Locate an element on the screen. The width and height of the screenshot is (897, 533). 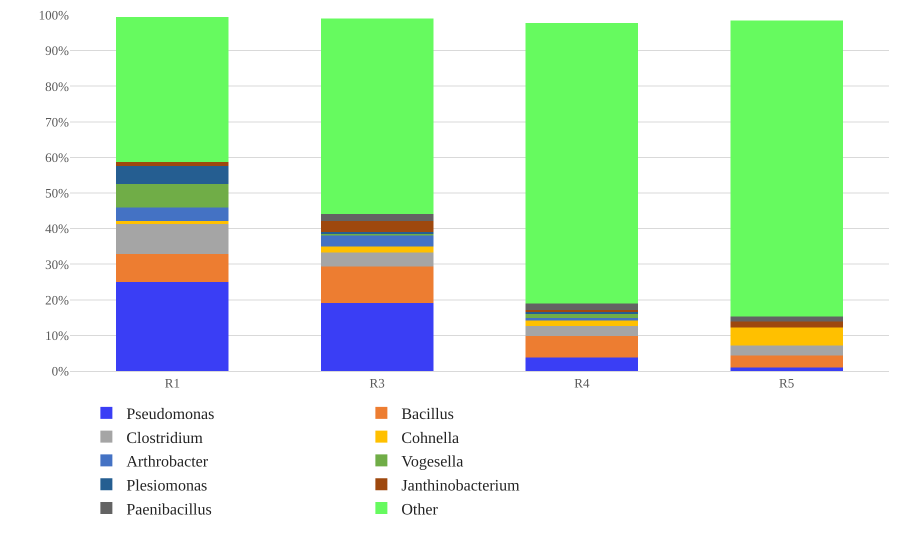
legend-label: Plesiomonas is located at coordinates (167, 485).